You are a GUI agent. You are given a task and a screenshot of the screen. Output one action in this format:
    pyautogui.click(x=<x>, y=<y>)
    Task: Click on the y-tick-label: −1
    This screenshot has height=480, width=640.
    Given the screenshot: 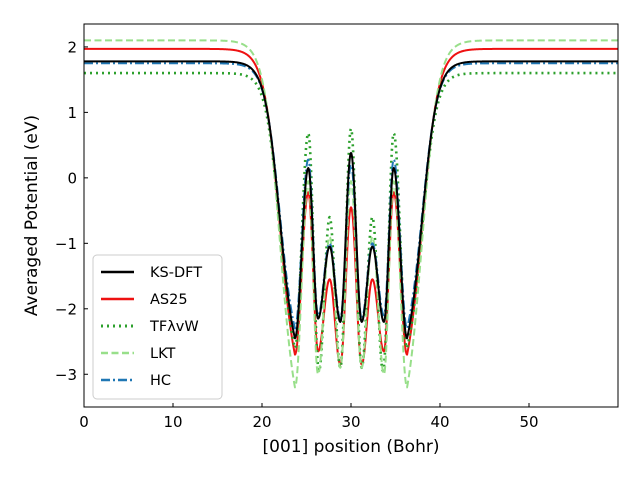 What is the action you would take?
    pyautogui.click(x=66, y=244)
    